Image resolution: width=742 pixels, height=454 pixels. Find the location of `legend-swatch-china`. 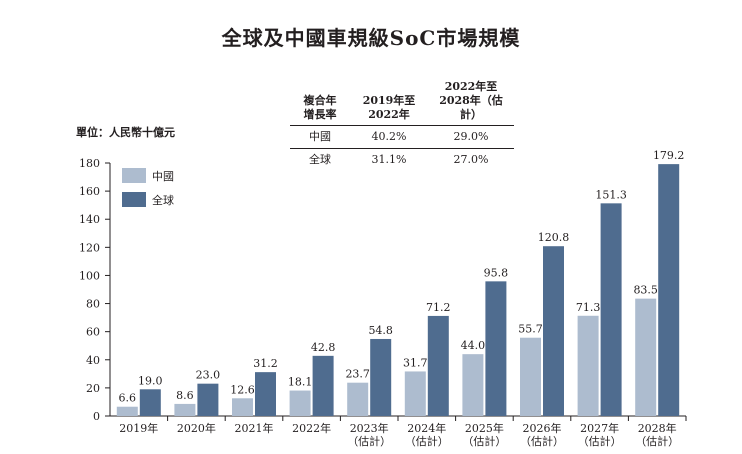

legend-swatch-china is located at coordinates (134, 175).